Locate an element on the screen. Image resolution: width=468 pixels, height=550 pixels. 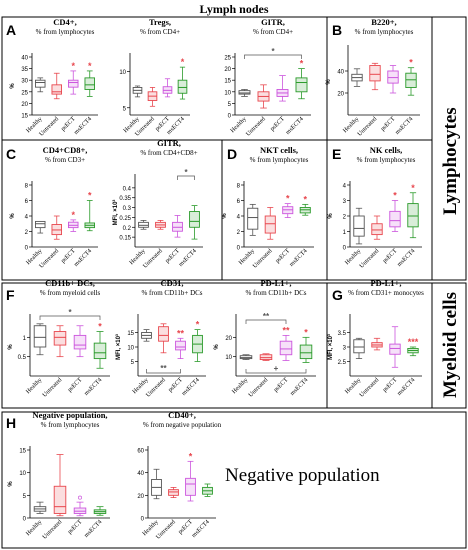
chart-title: CD40+, is located at coordinates (182, 415).